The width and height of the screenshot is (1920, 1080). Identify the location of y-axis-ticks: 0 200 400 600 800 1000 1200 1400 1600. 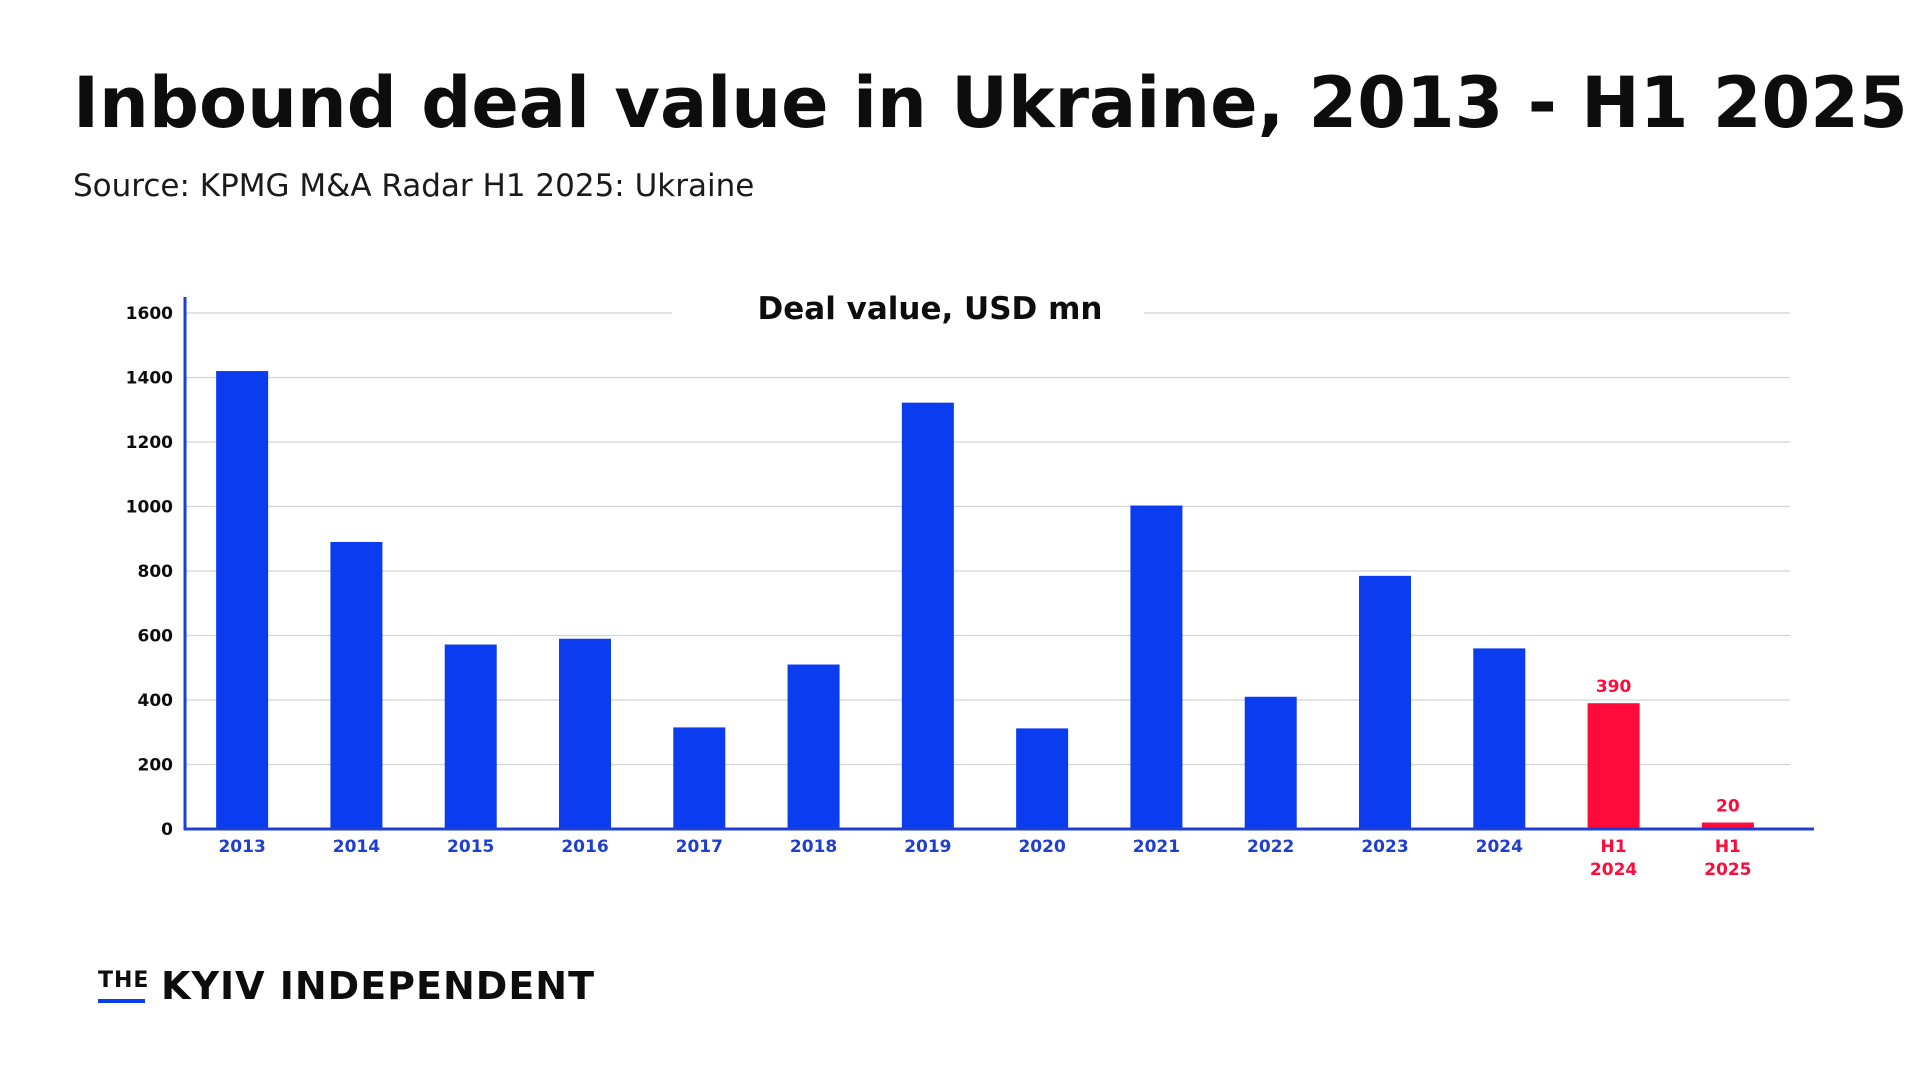
(149, 572).